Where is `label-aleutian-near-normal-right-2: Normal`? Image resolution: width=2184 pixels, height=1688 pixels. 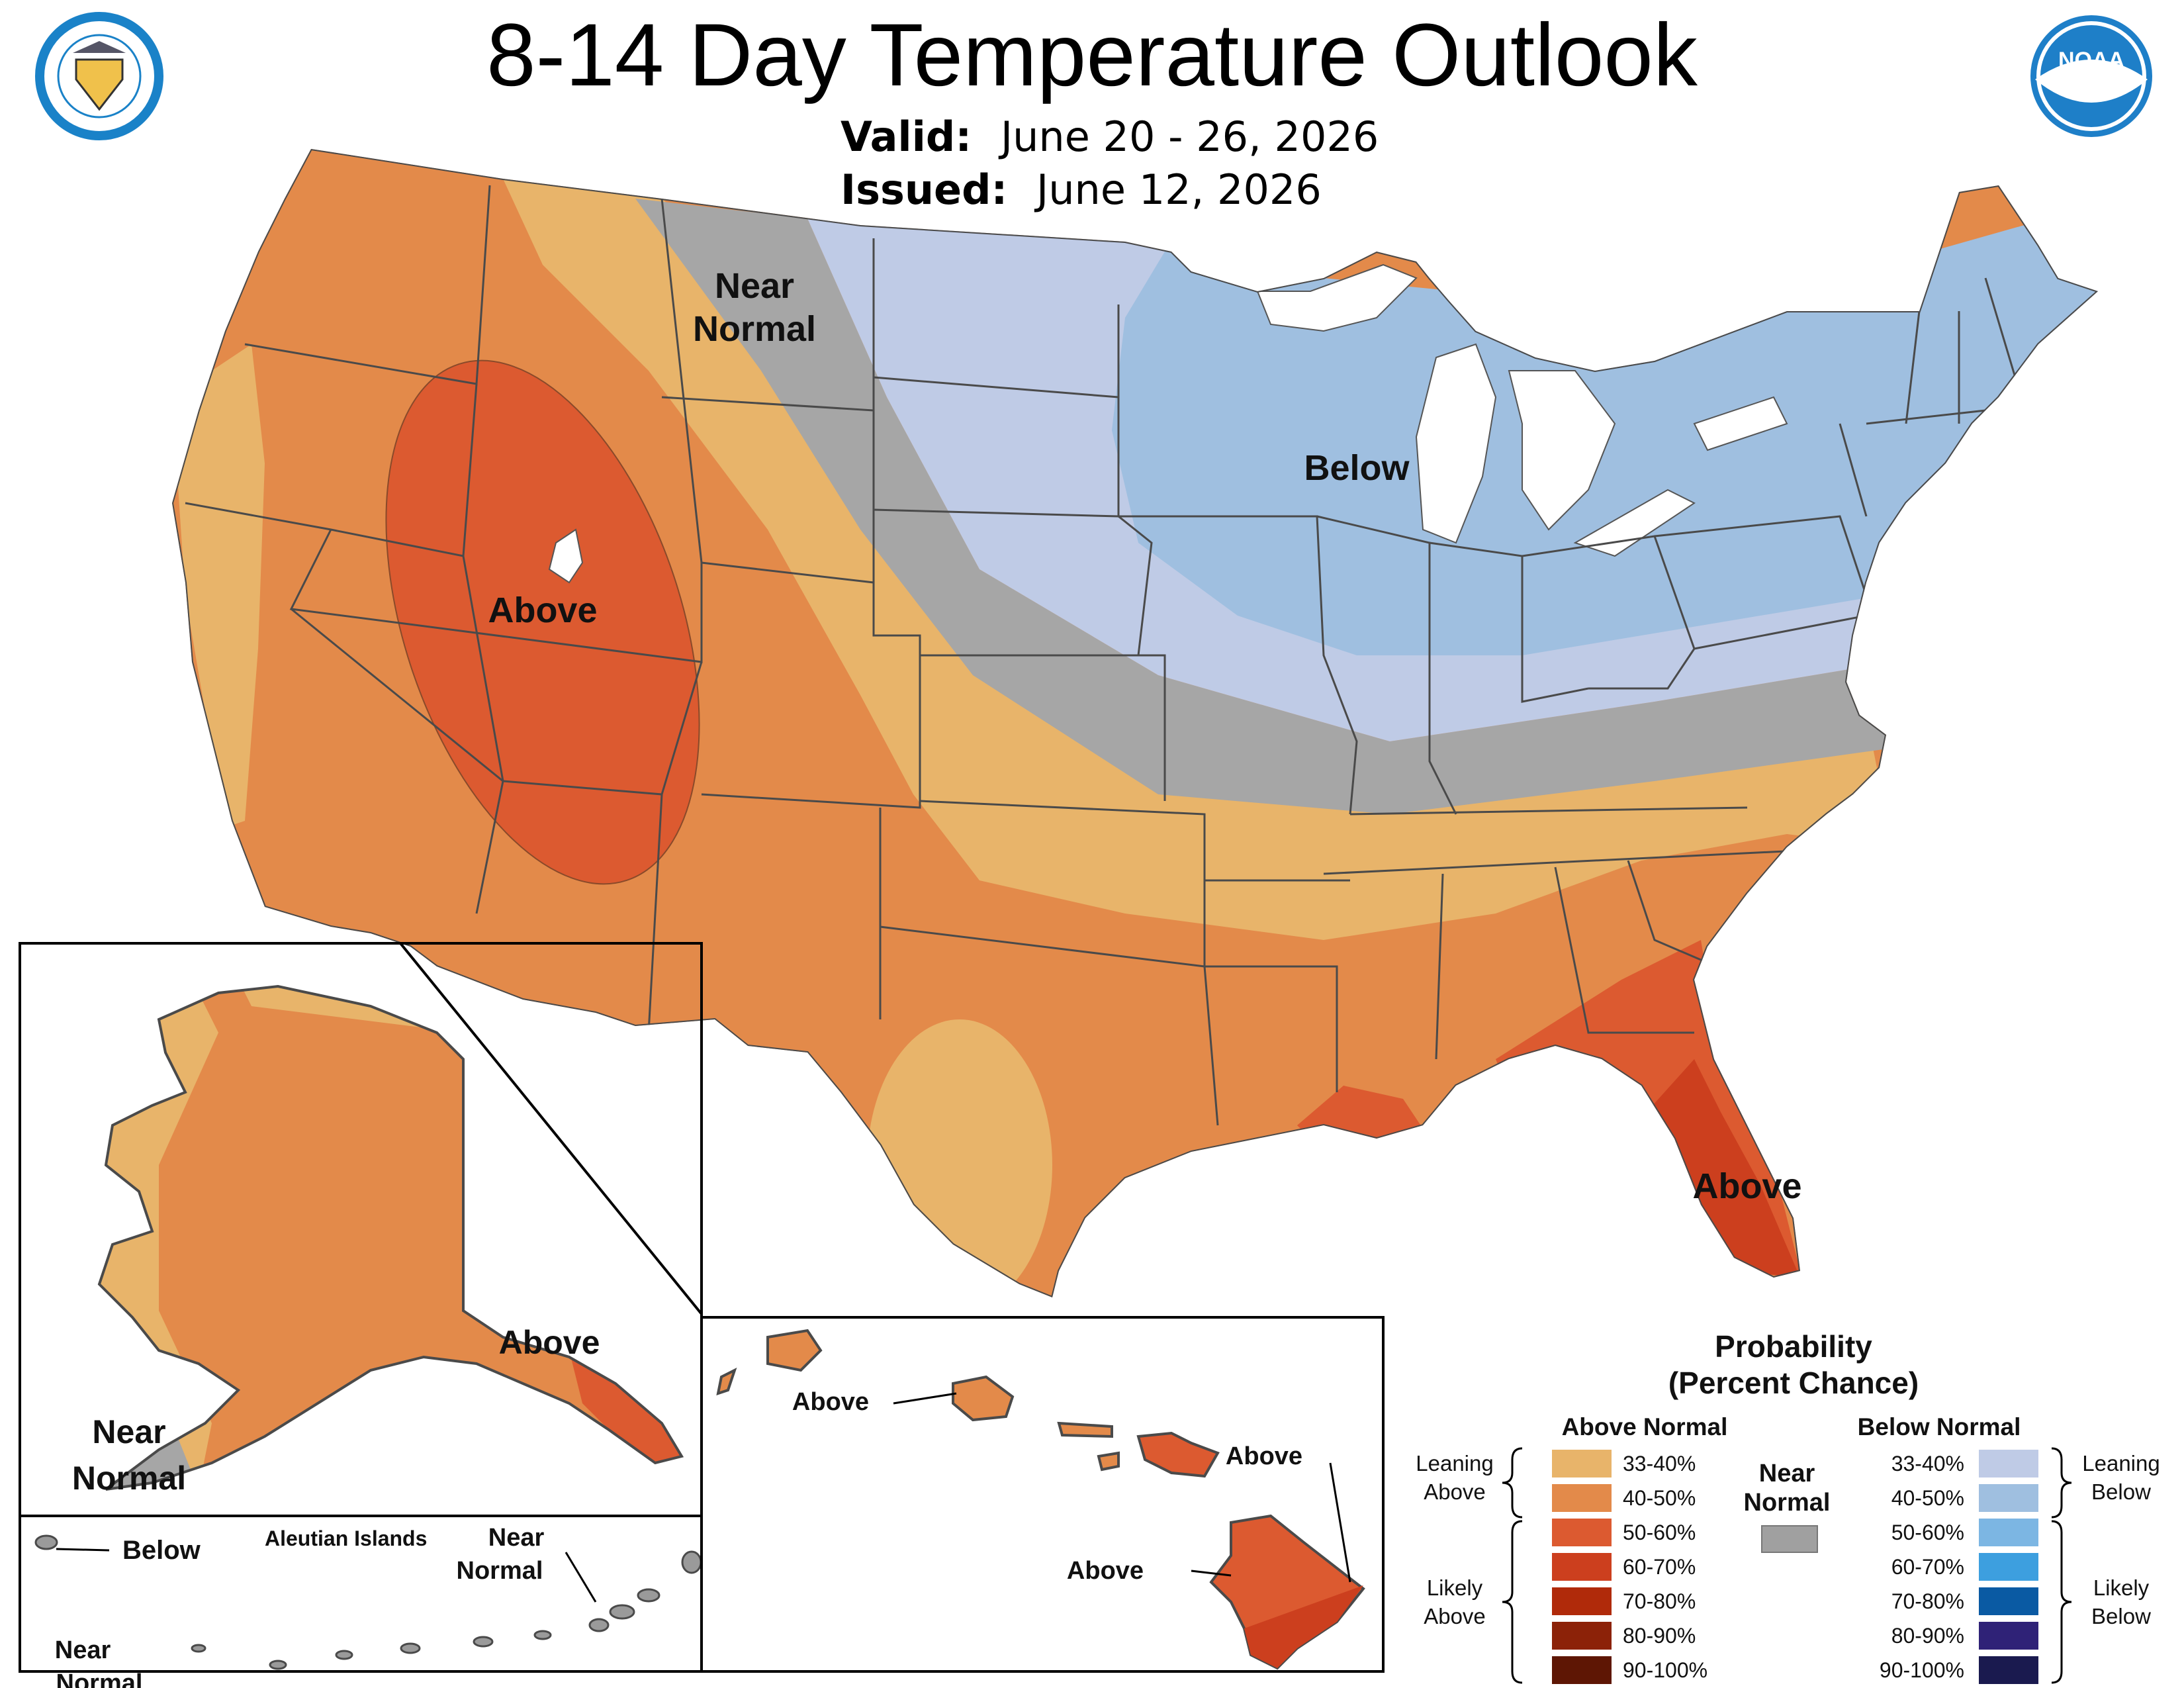 label-aleutian-near-normal-right-2: Normal is located at coordinates (500, 1571).